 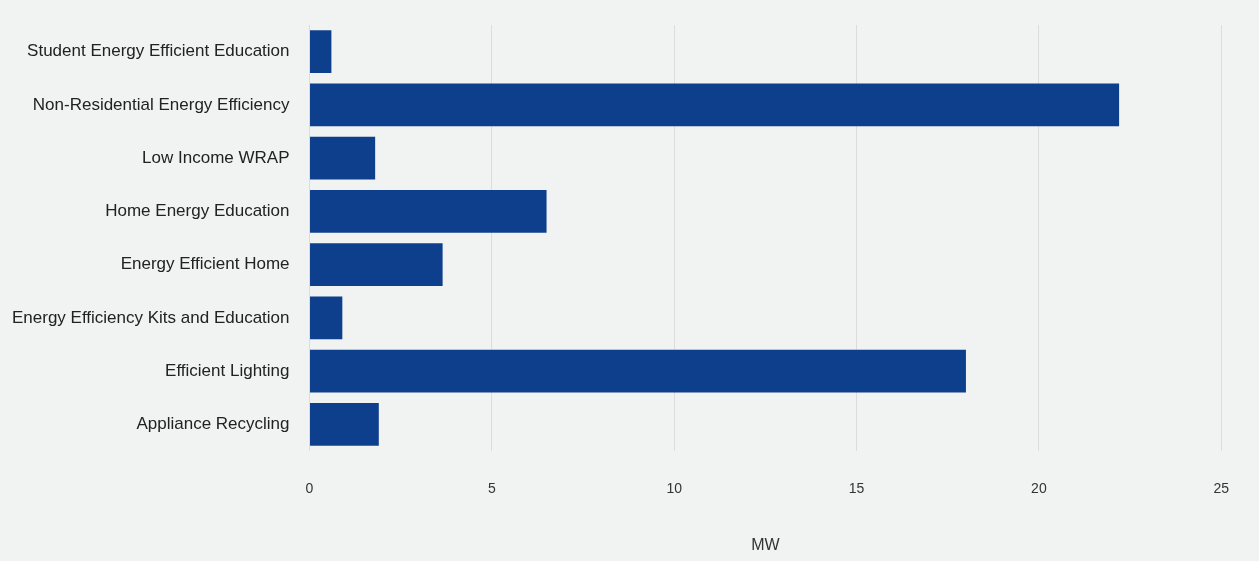 I want to click on x-axis-title: MW, so click(x=766, y=544).